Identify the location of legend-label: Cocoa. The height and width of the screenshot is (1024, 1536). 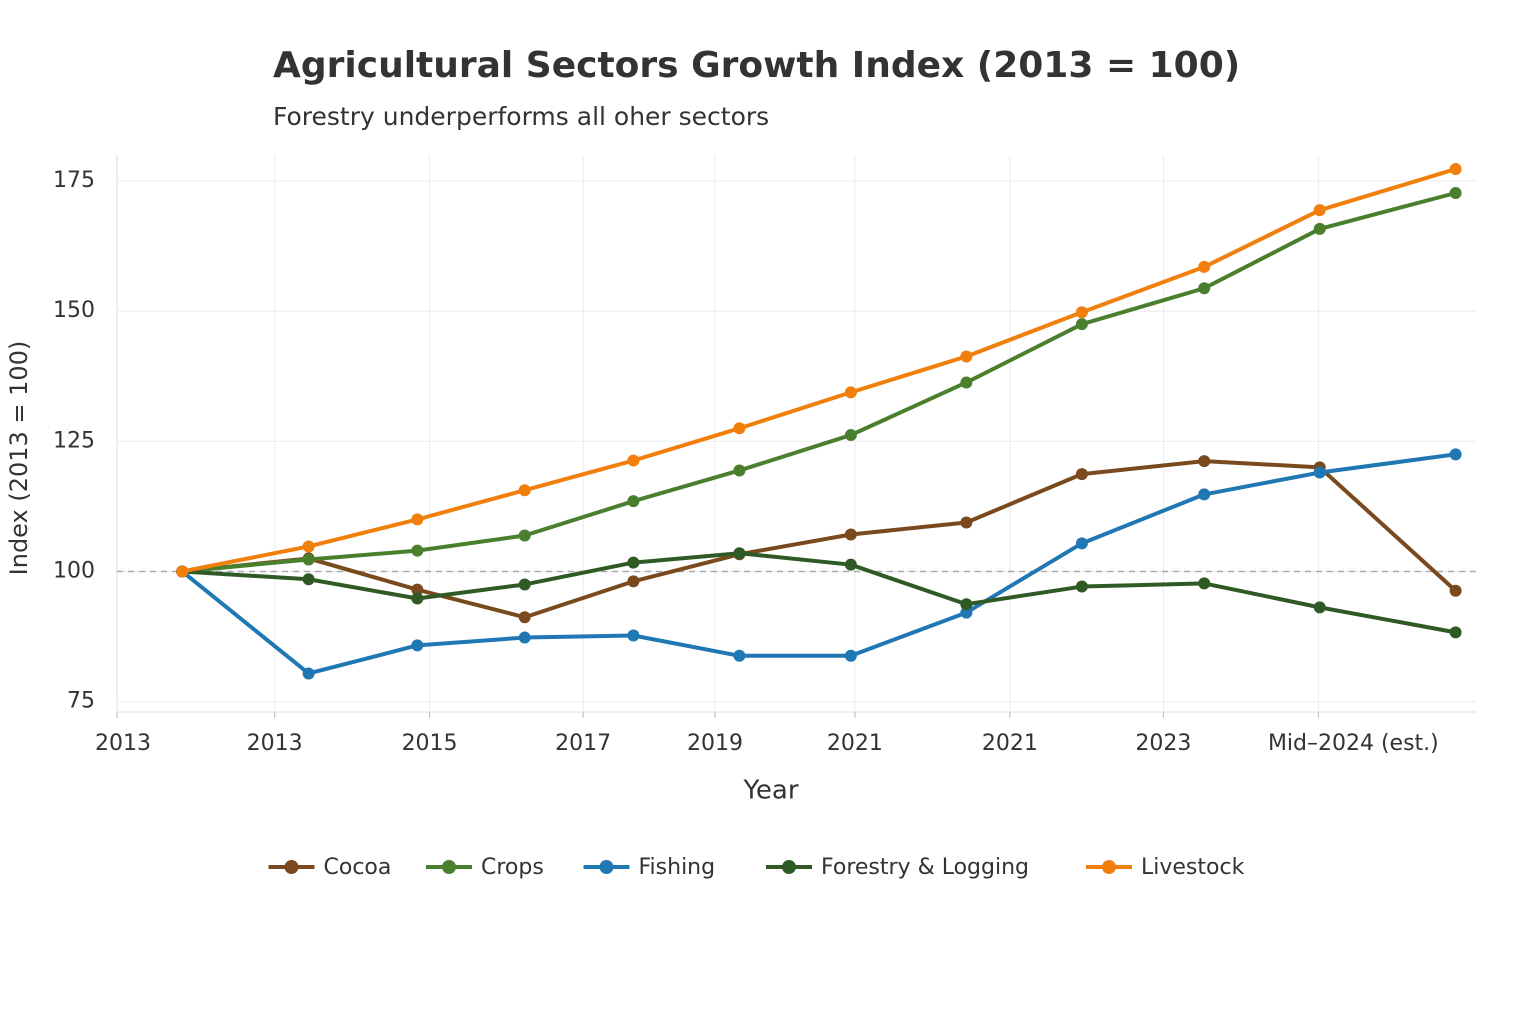
(358, 867).